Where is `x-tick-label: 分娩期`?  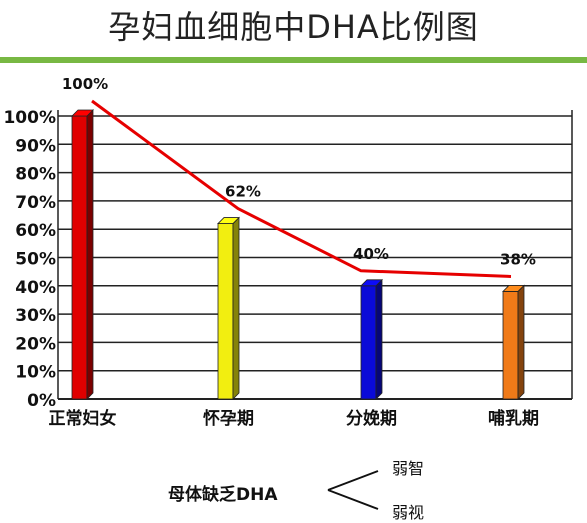 x-tick-label: 分娩期 is located at coordinates (371, 418).